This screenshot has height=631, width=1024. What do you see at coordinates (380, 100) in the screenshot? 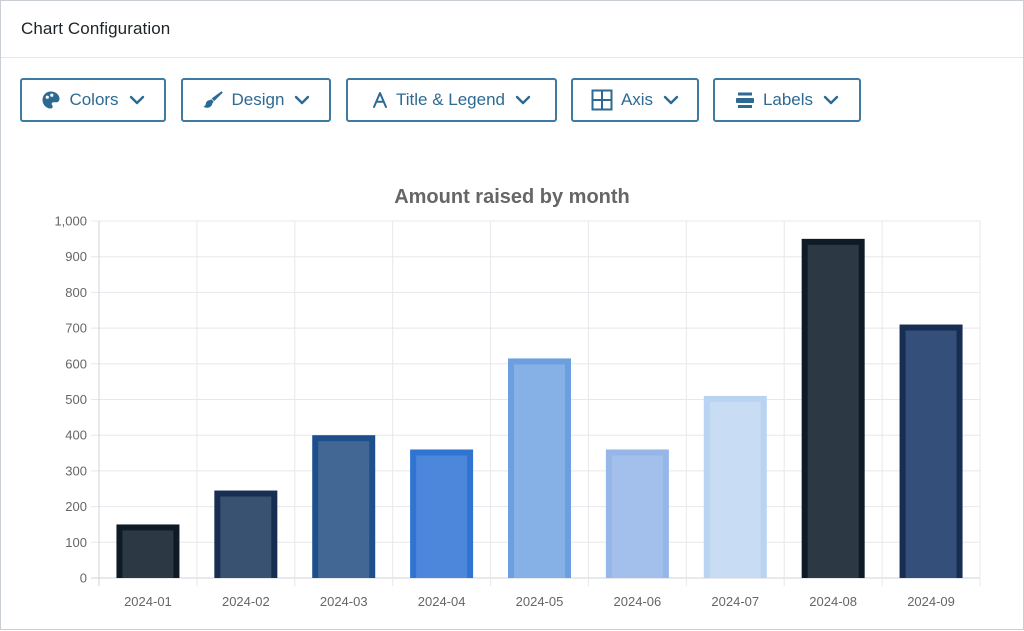
I see `text-a-icon` at bounding box center [380, 100].